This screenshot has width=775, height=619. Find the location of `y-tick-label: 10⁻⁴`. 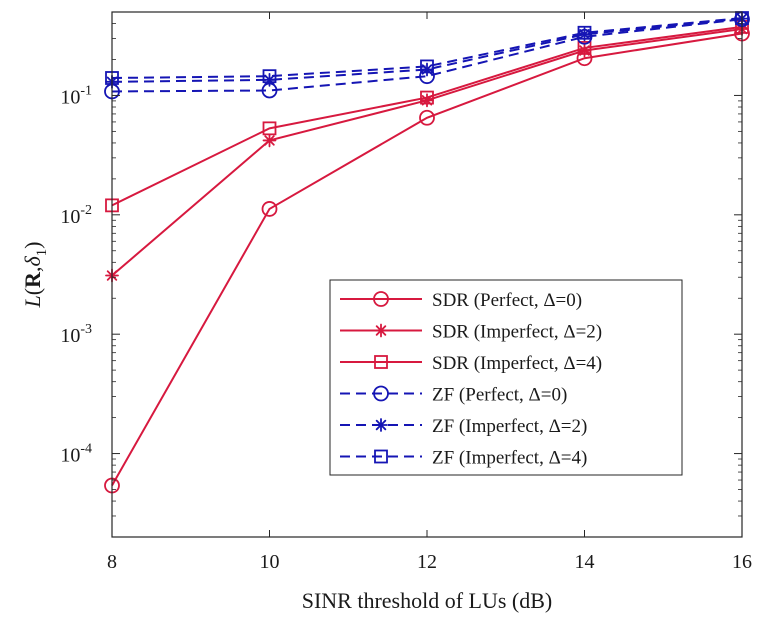

y-tick-label: 10⁻⁴ is located at coordinates (76, 454).